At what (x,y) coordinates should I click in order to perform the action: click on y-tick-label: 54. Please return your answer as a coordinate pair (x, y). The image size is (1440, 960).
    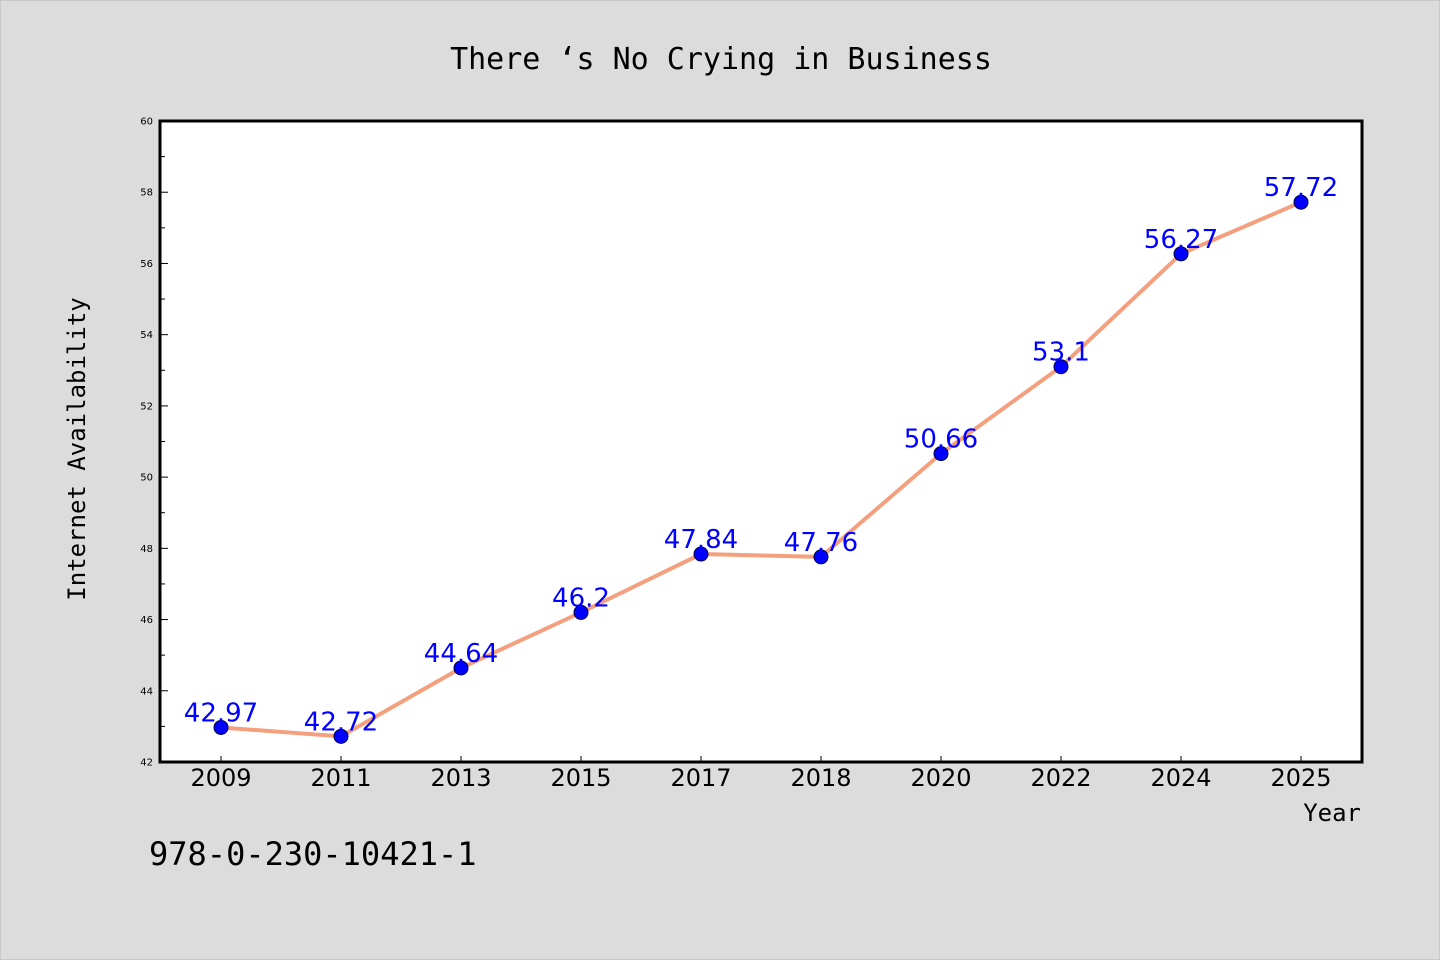
    Looking at the image, I should click on (146, 335).